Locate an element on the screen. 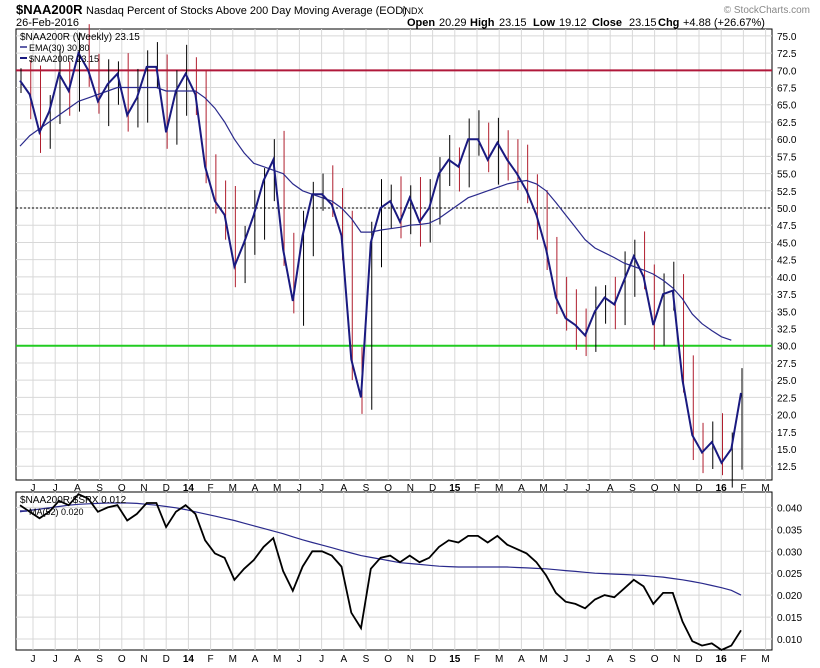 The height and width of the screenshot is (668, 820). y-tick-label: 57.5 is located at coordinates (787, 157).